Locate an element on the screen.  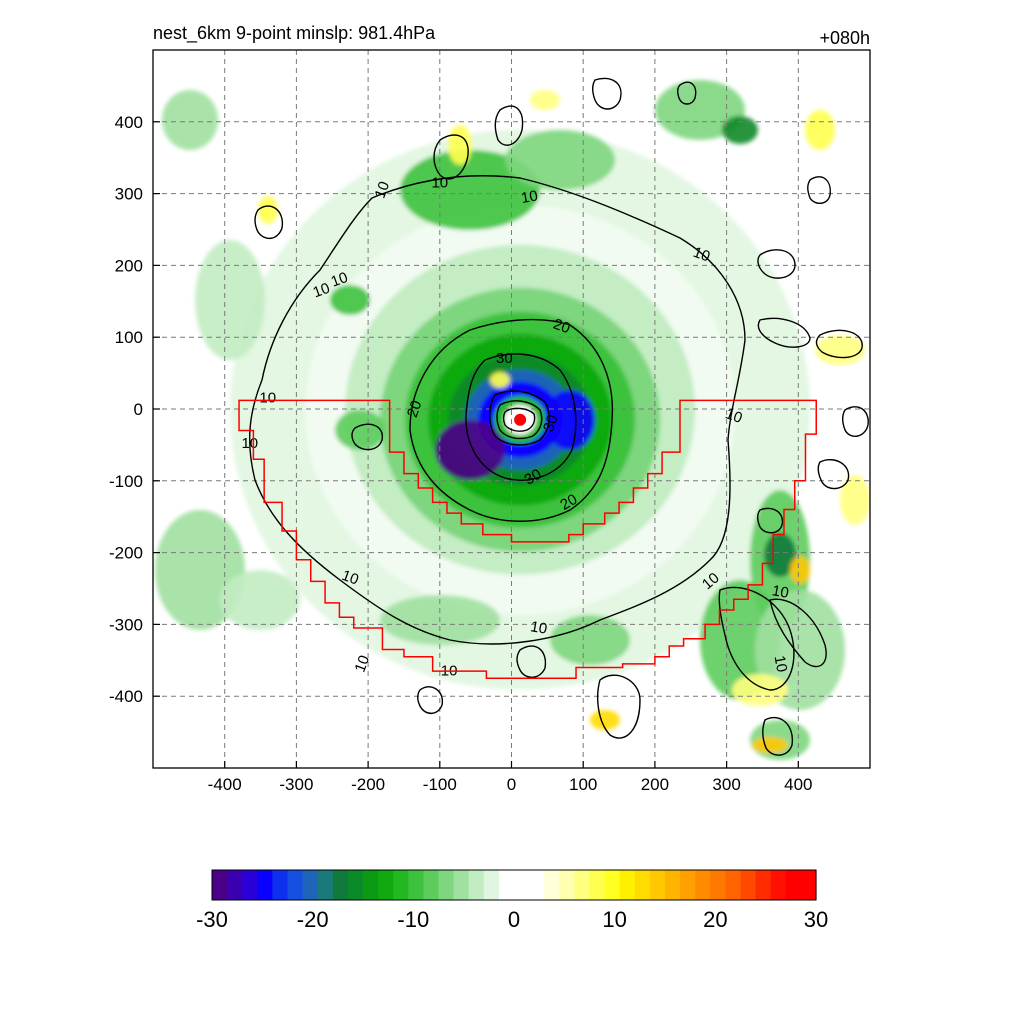
colorbar-tick-label: -20 is located at coordinates (313, 919).